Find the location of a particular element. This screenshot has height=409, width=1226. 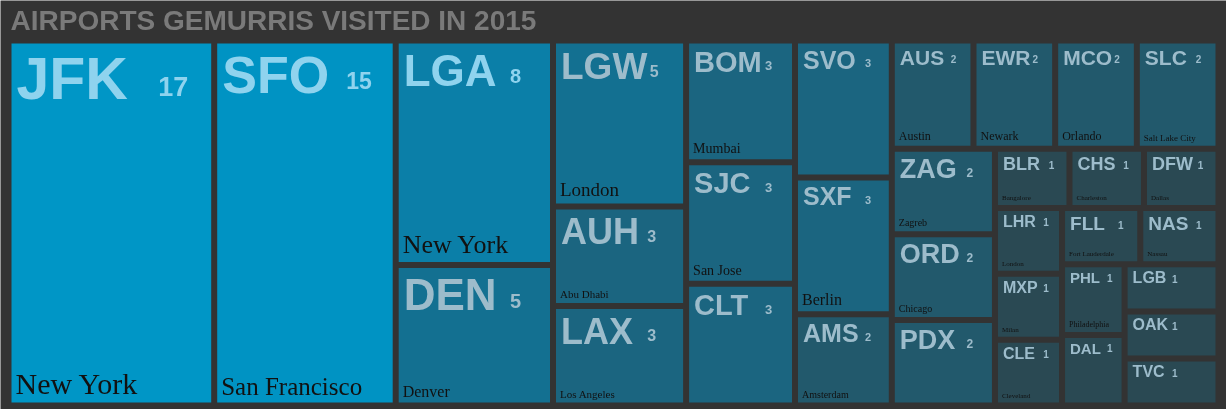

text: Mumbai is located at coordinates (717, 149).